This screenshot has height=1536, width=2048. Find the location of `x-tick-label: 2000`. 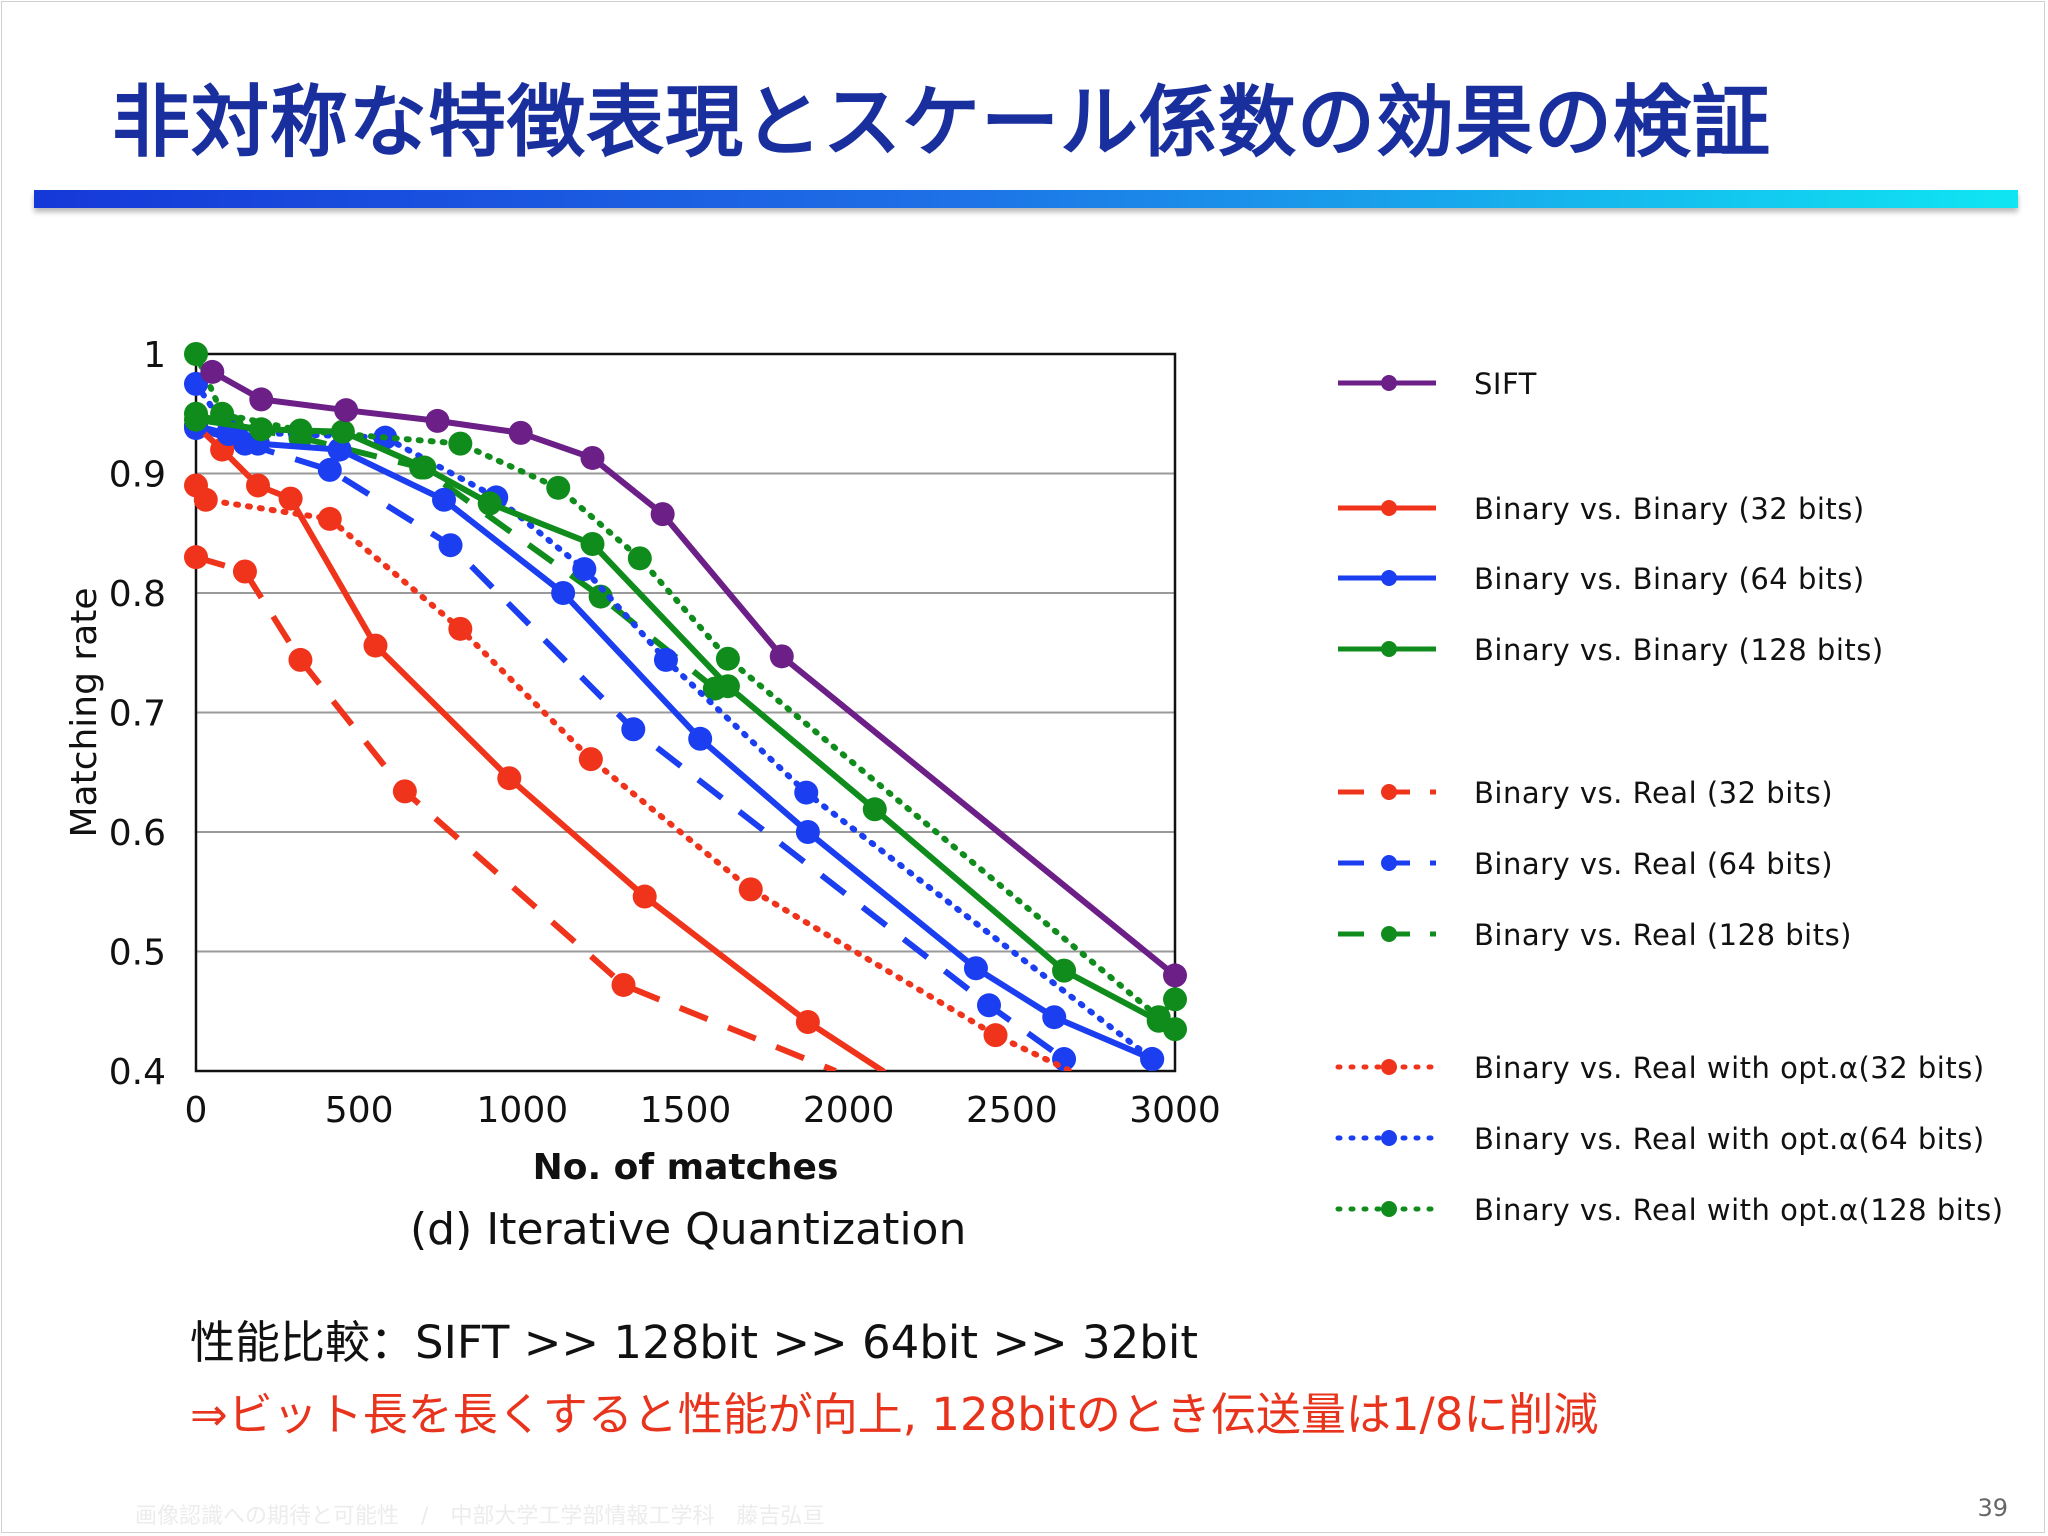

x-tick-label: 2000 is located at coordinates (849, 1110).